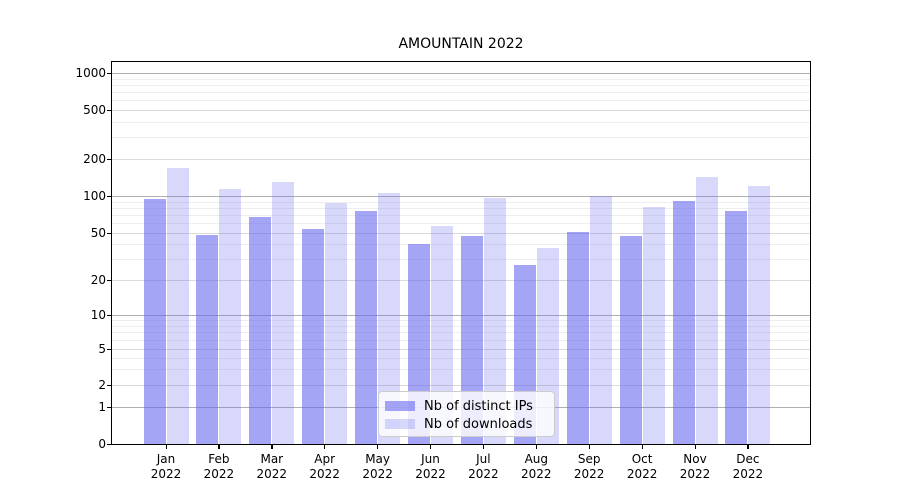 The image size is (900, 500). I want to click on y-tick-label-20: 20, so click(98, 280).